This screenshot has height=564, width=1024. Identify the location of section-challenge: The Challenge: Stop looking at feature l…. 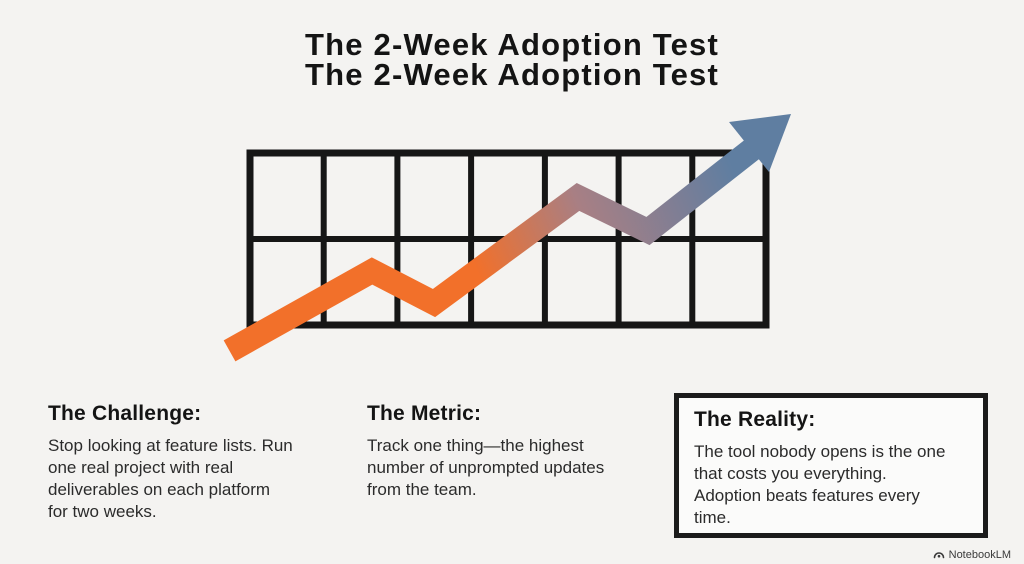
(195, 462).